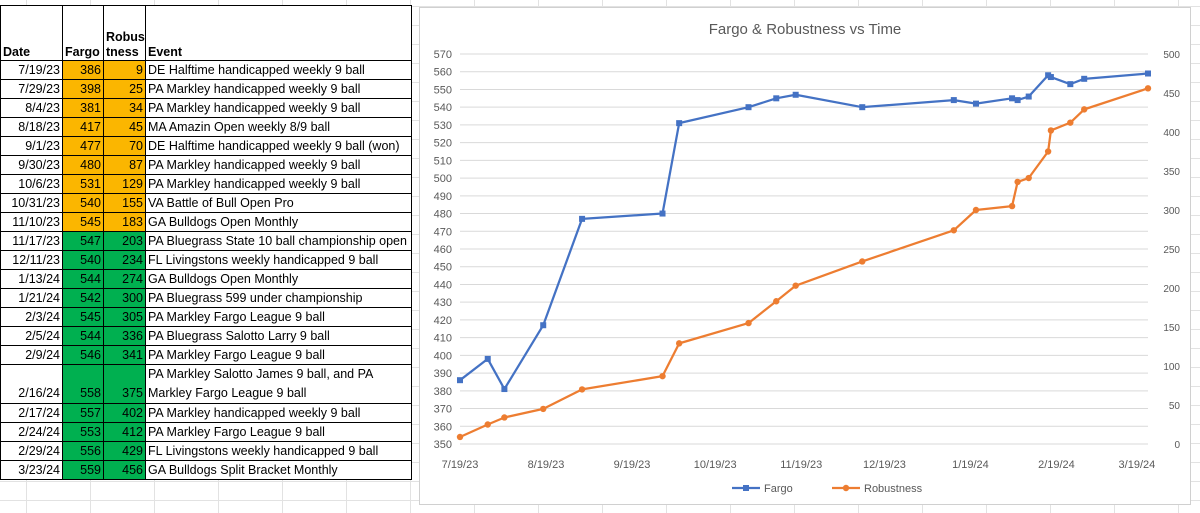 This screenshot has width=1200, height=513. Describe the element at coordinates (443, 144) in the screenshot. I see `y-left-tick-label: 520` at that location.